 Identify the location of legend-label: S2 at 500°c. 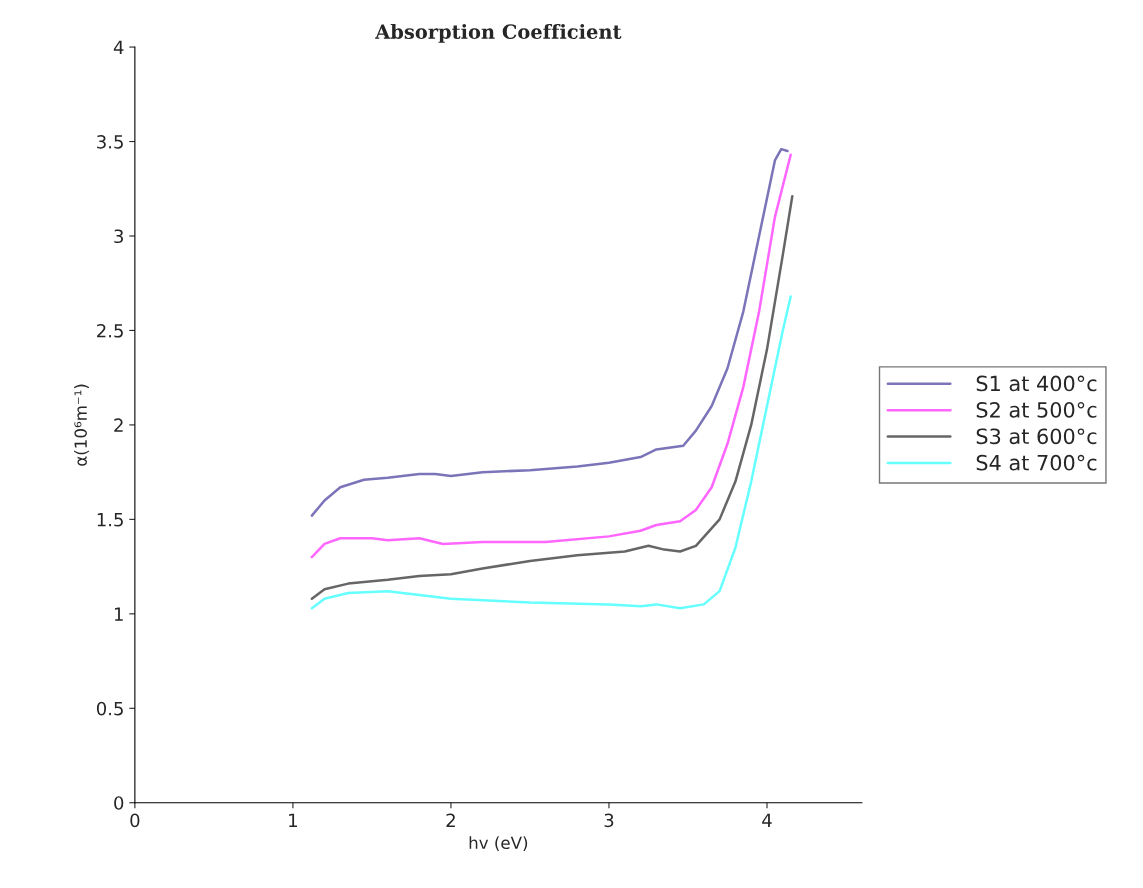
(1036, 409).